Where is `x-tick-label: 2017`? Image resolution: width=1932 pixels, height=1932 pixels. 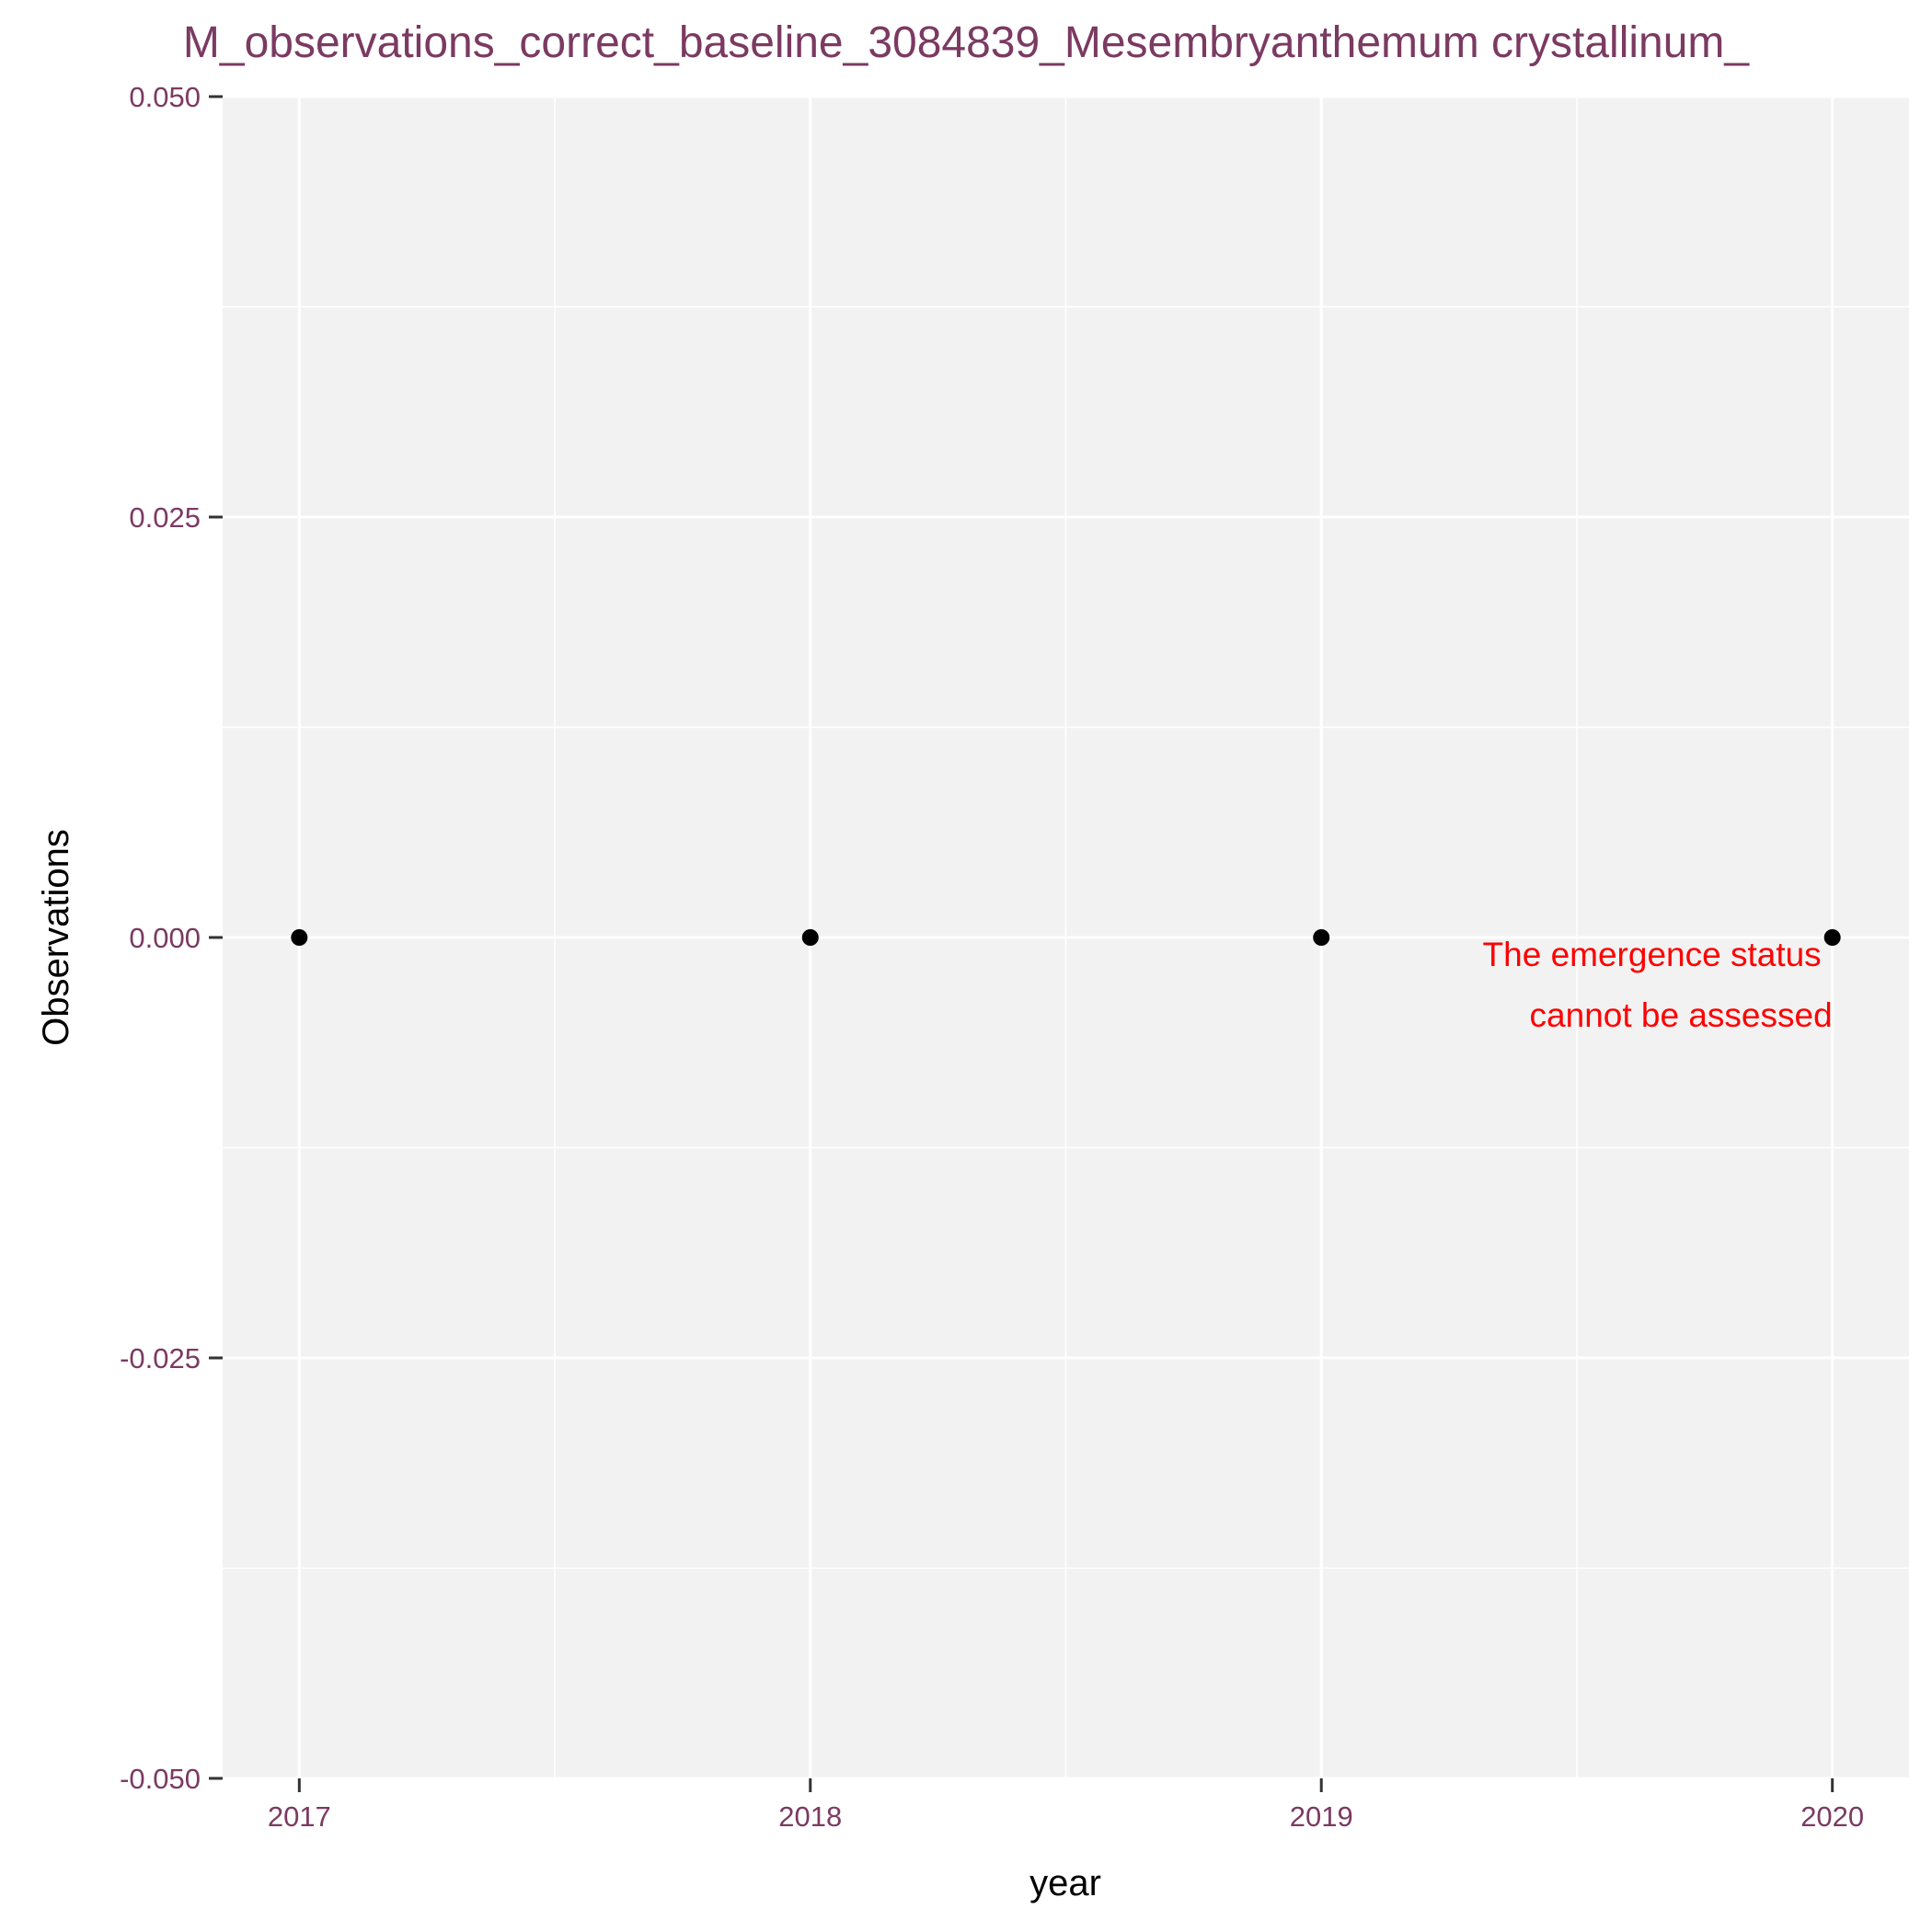
x-tick-label: 2017 is located at coordinates (299, 1816).